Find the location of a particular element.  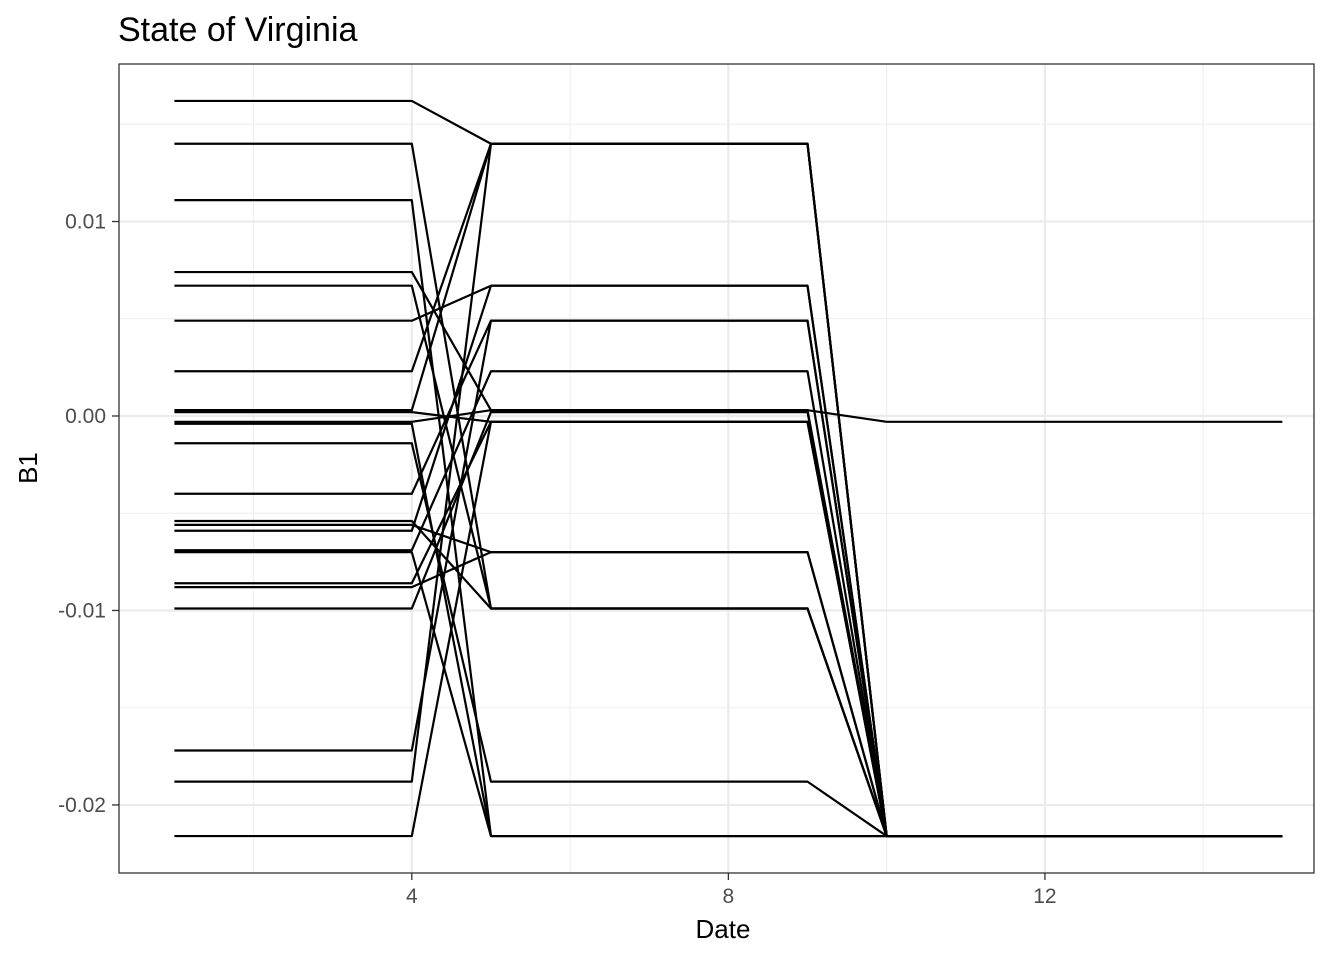

y-tick-label: 0.00 is located at coordinates (85, 416).